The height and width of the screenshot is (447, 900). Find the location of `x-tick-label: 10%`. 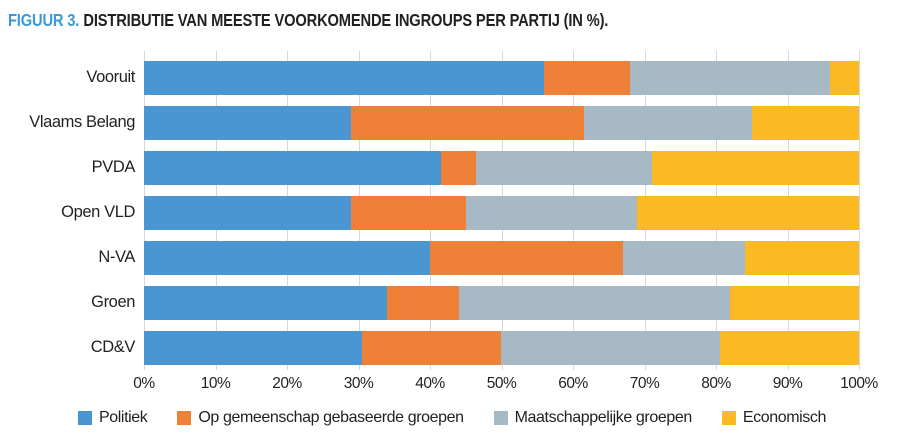

x-tick-label: 10% is located at coordinates (215, 383).